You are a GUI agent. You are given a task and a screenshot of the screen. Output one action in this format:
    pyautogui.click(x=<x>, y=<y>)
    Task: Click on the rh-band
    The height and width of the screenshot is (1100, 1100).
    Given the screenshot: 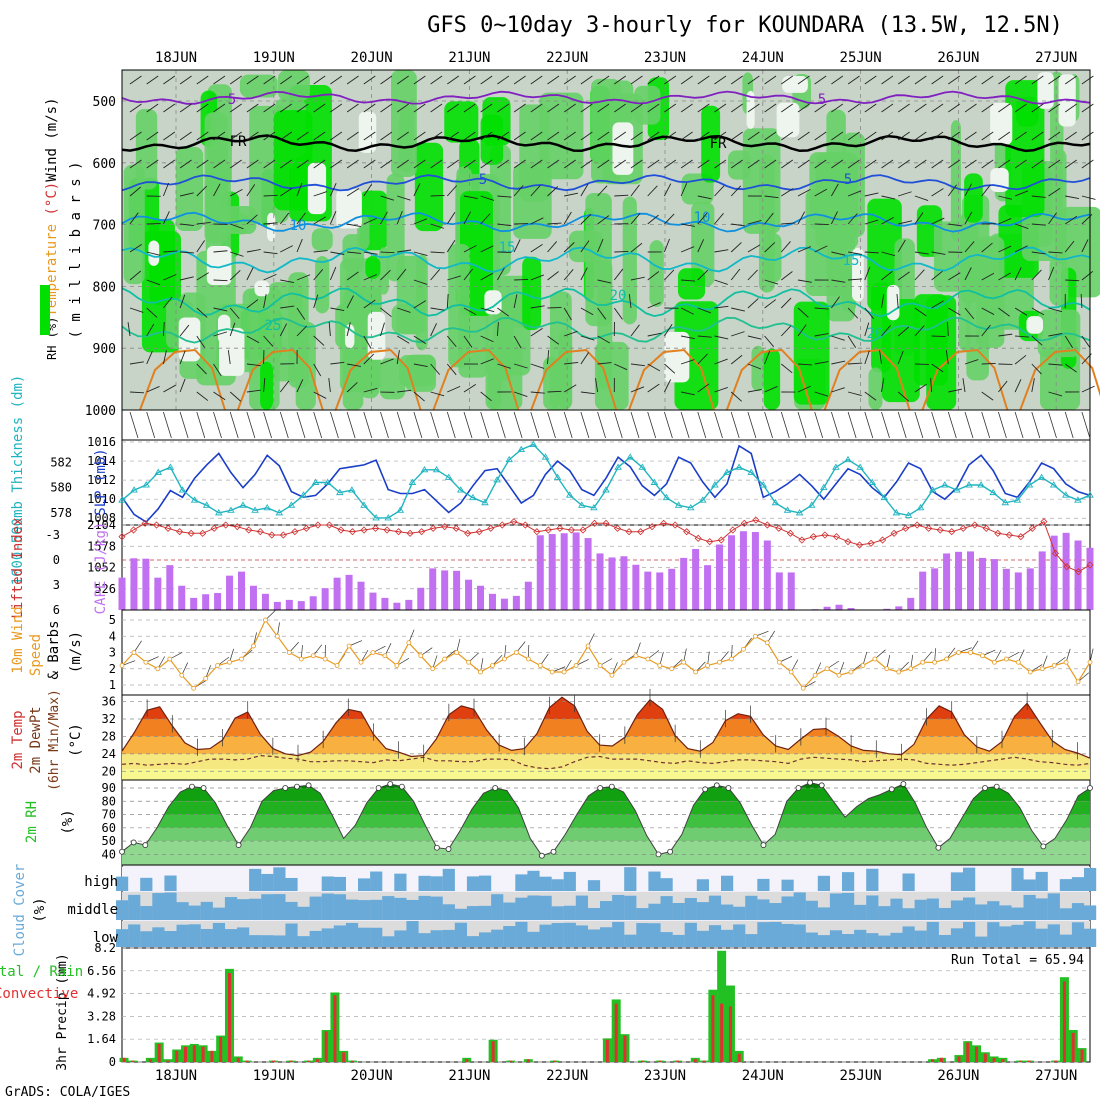 What is the action you would take?
    pyautogui.click(x=623, y=821)
    